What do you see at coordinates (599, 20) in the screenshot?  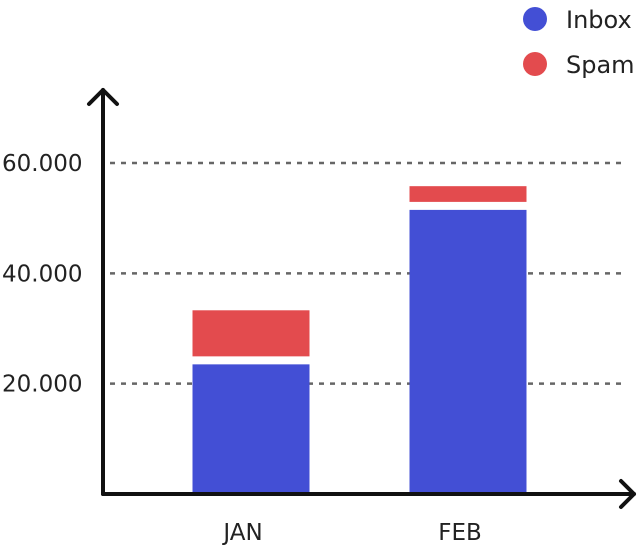 I see `legend-label-inbox: Inbox` at bounding box center [599, 20].